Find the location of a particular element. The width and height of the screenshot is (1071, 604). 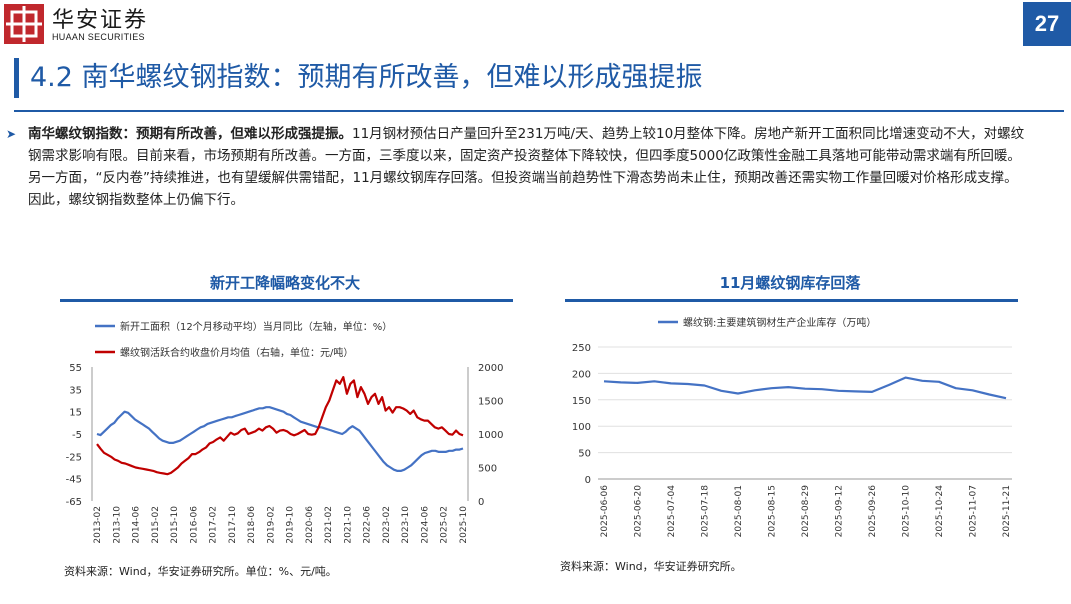

right-x-tick-label: 2025-06-20 is located at coordinates (639, 511).